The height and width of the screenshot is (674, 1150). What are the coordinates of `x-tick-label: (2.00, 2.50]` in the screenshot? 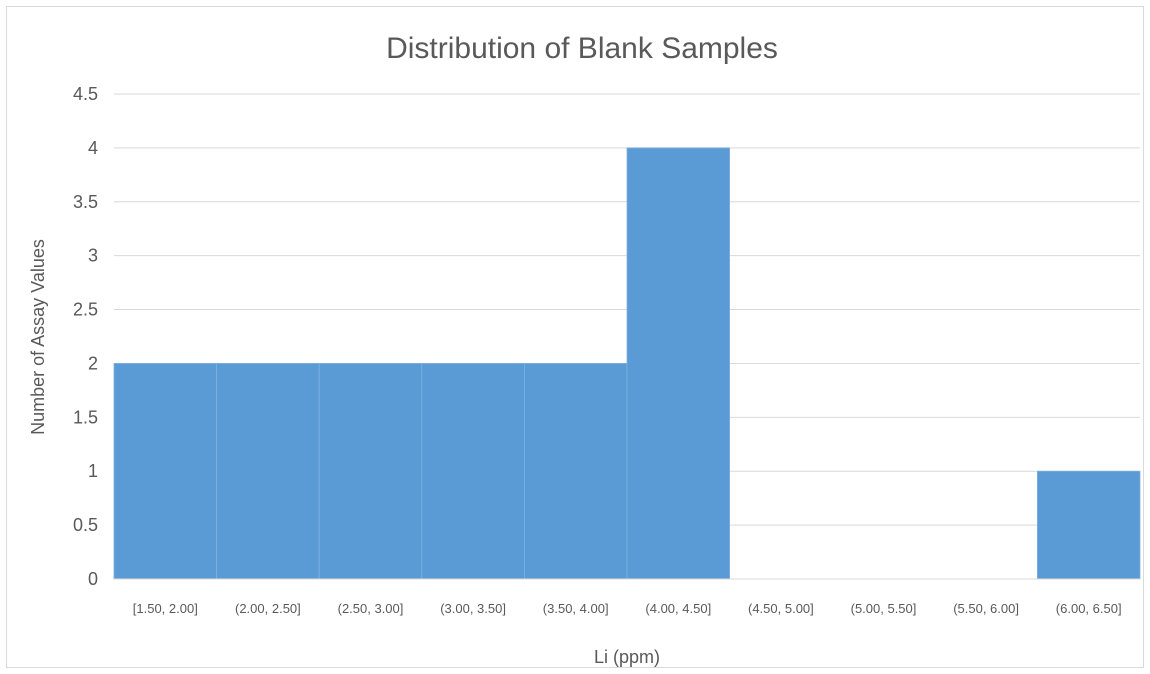 It's located at (268, 608).